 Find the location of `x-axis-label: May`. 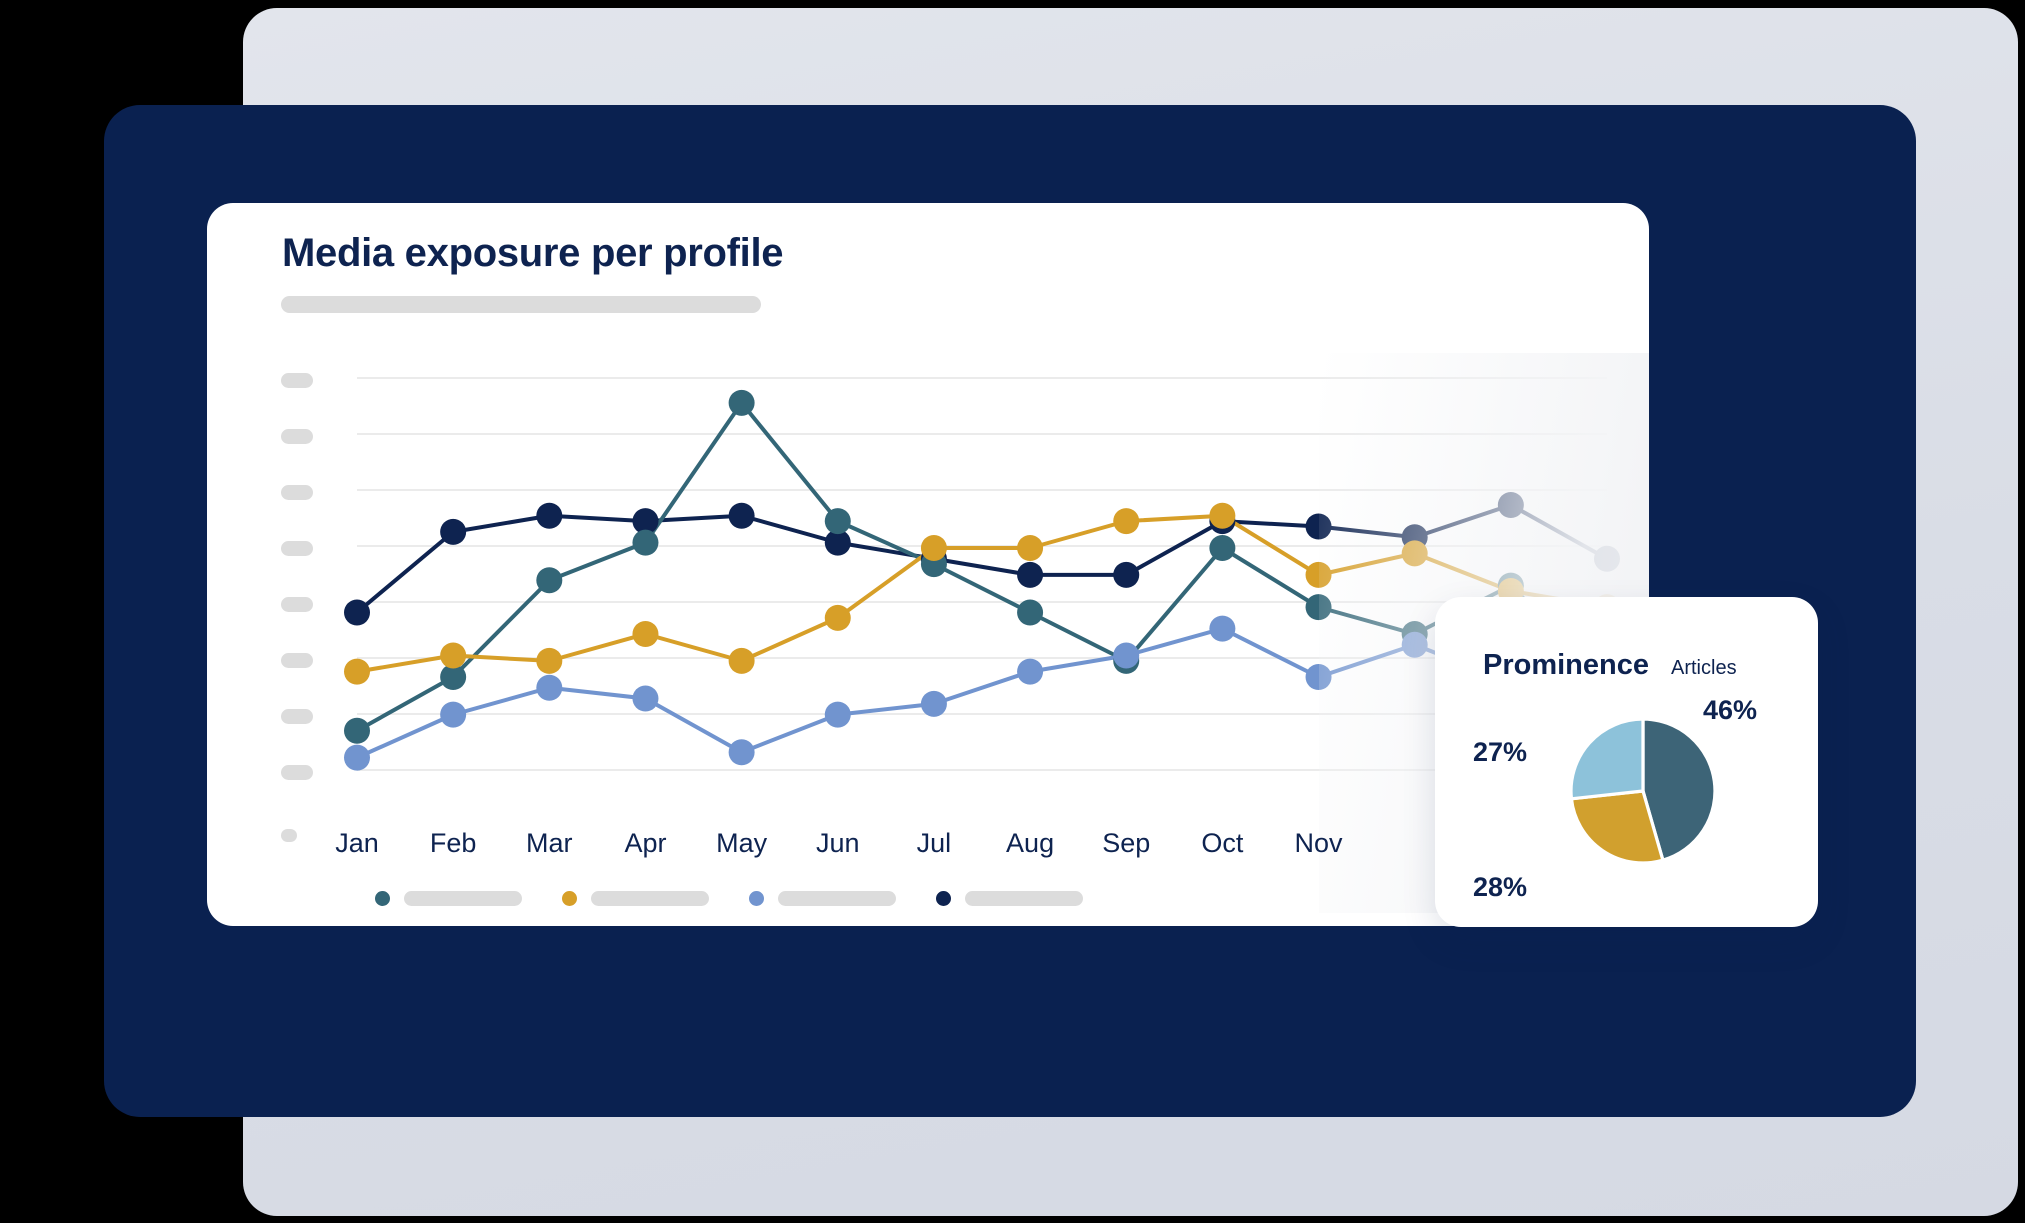

x-axis-label: May is located at coordinates (742, 843).